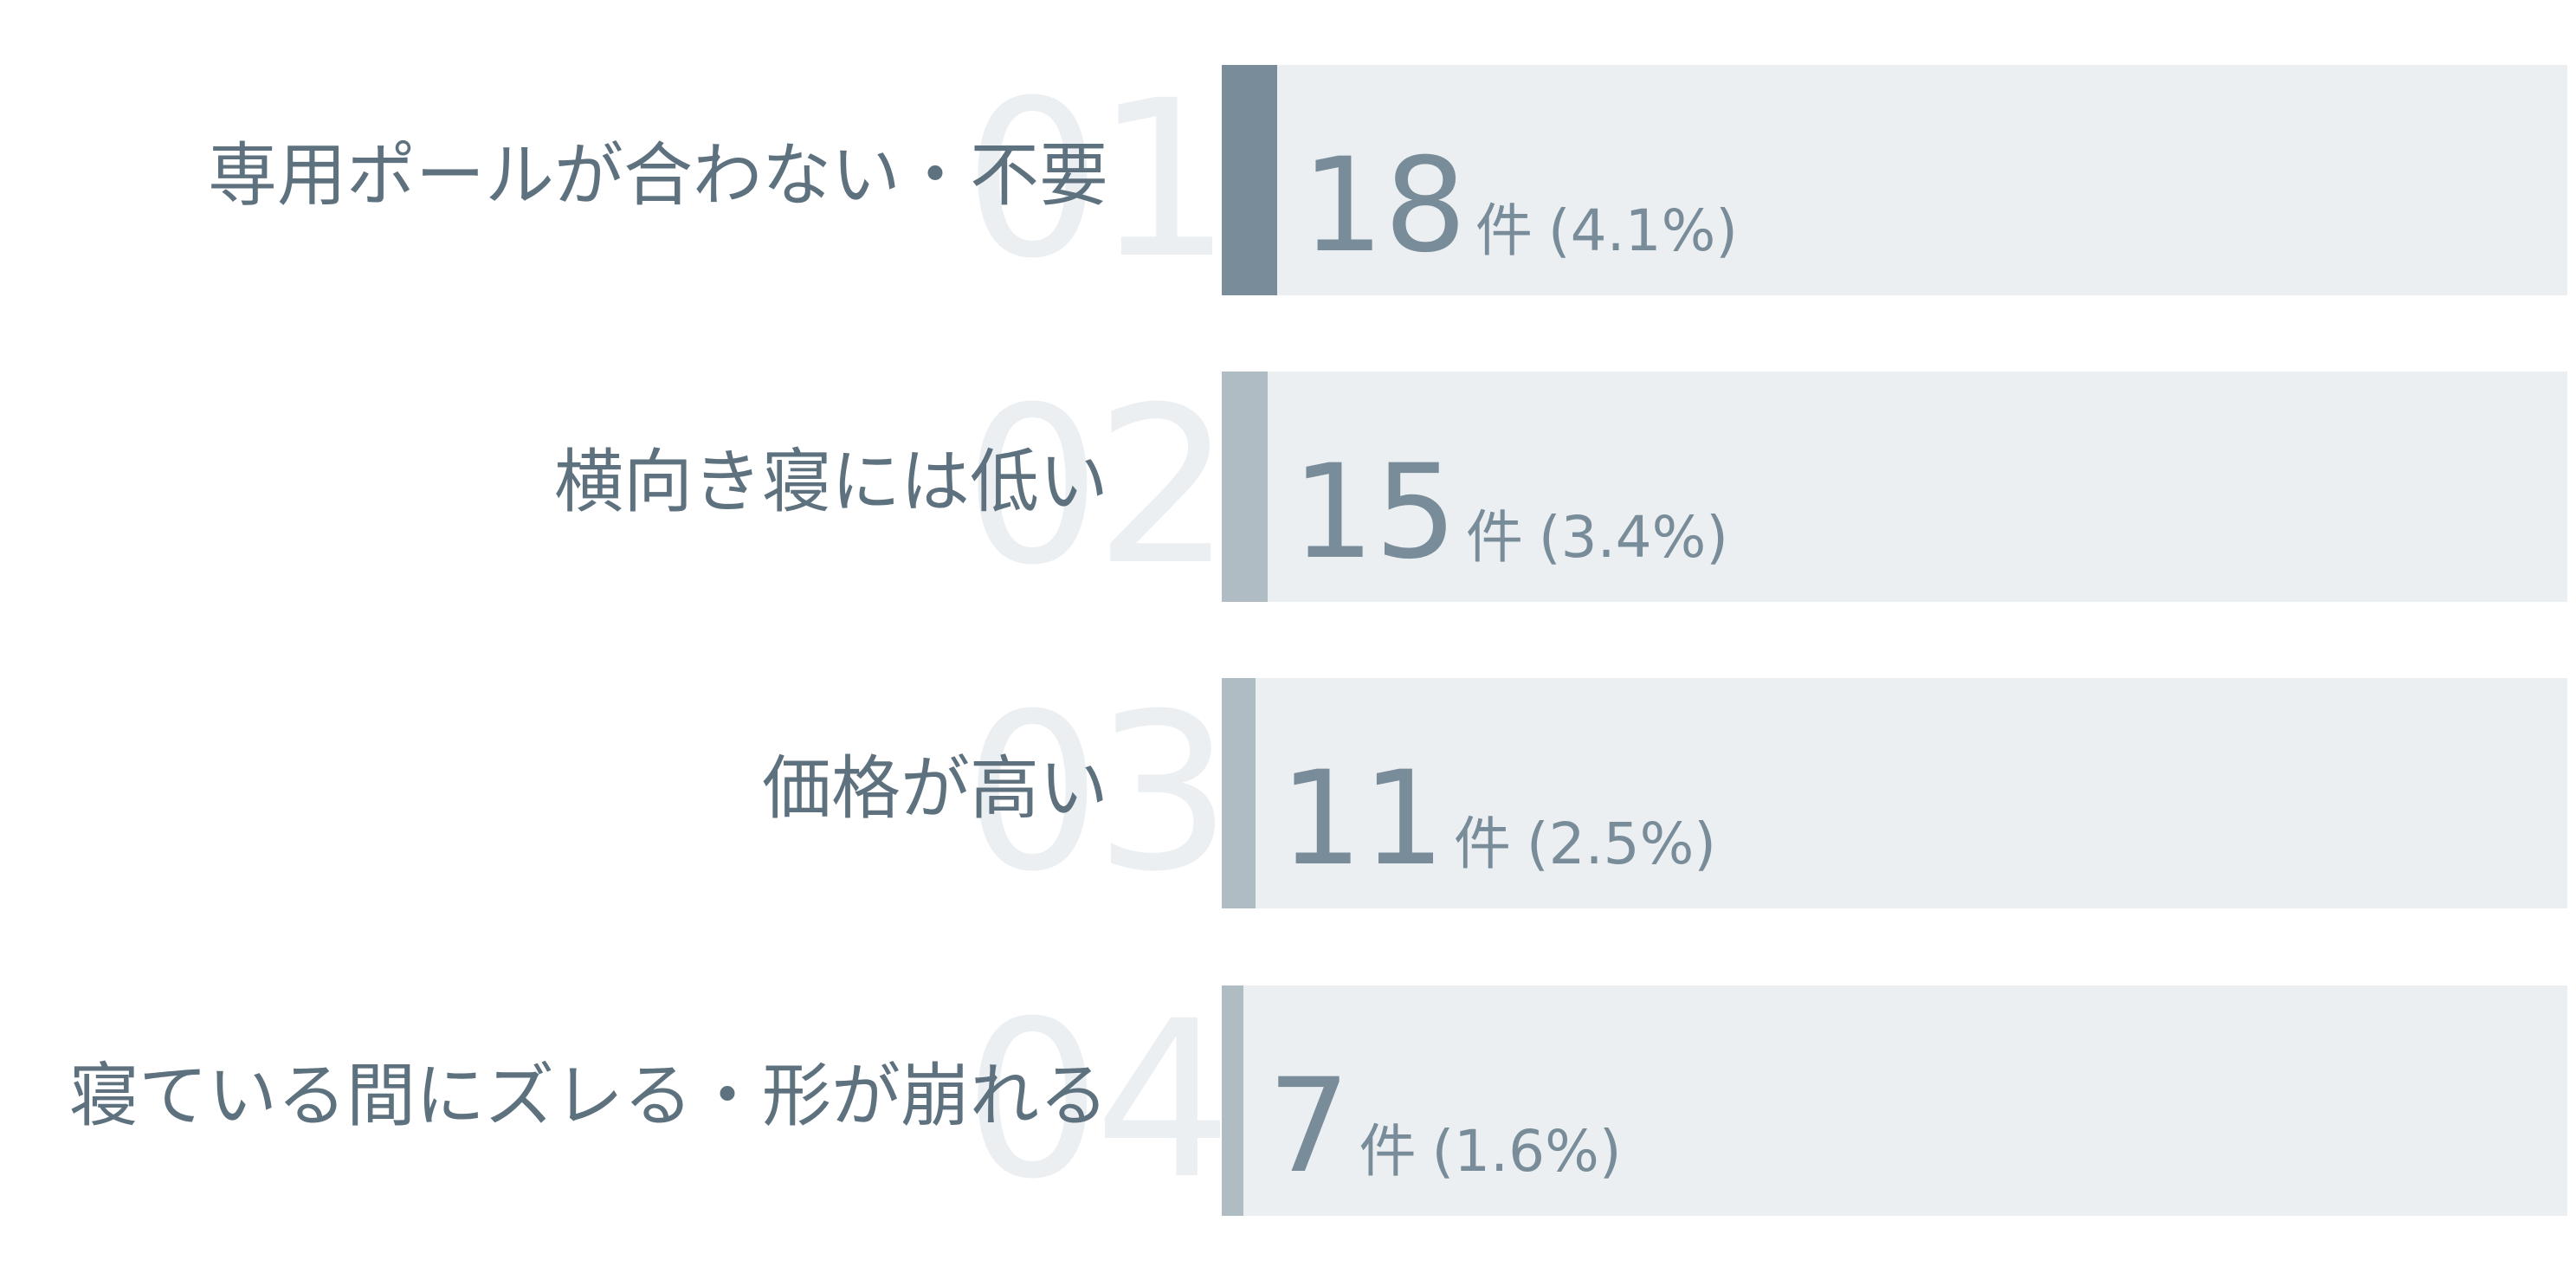  I want to click on percentage-value-1: (4.1%), so click(1643, 230).